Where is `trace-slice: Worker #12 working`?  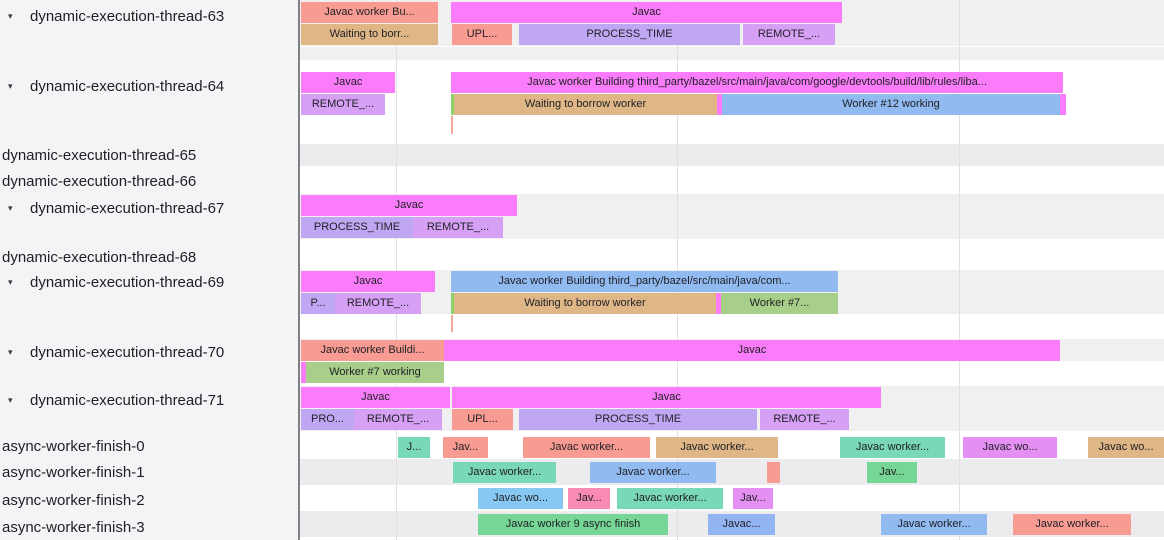 trace-slice: Worker #12 working is located at coordinates (891, 104).